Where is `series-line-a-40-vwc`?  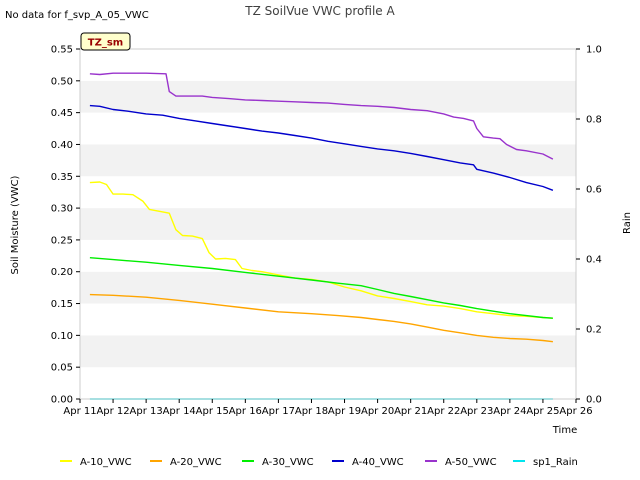
series-line-a-40-vwc is located at coordinates (321, 147).